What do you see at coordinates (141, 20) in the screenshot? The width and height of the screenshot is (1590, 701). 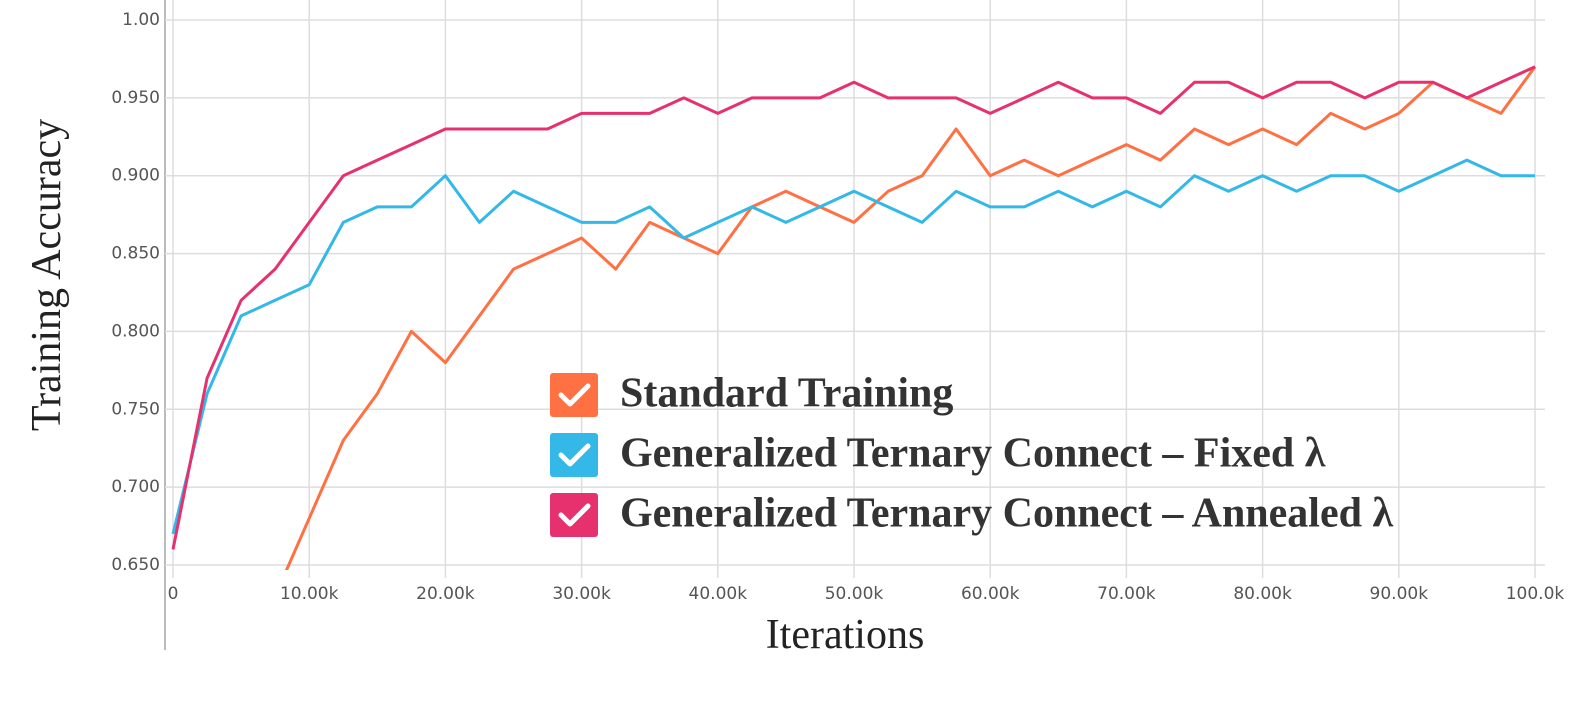 I see `y-tick-label: 1.00` at bounding box center [141, 20].